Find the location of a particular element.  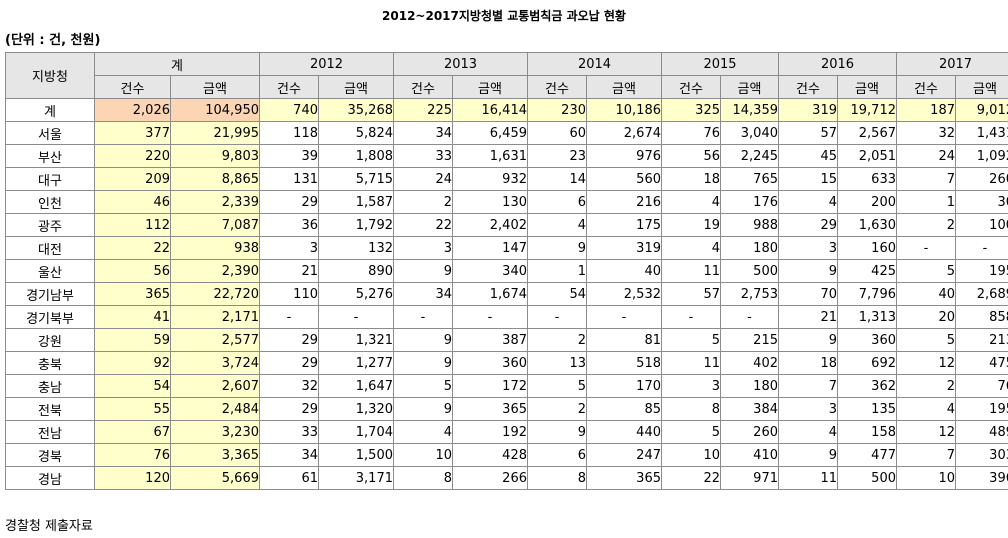

count-cell: 20 is located at coordinates (926, 317).